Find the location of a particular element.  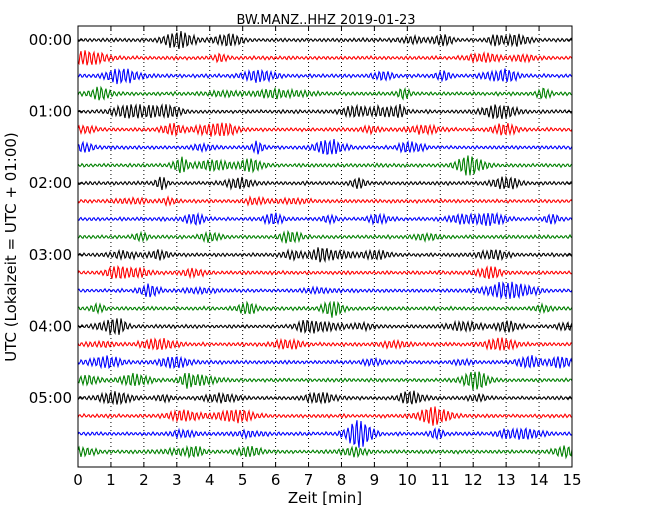

chart-title: BW.MANZ..HHZ 2019-01-23 is located at coordinates (325, 20).